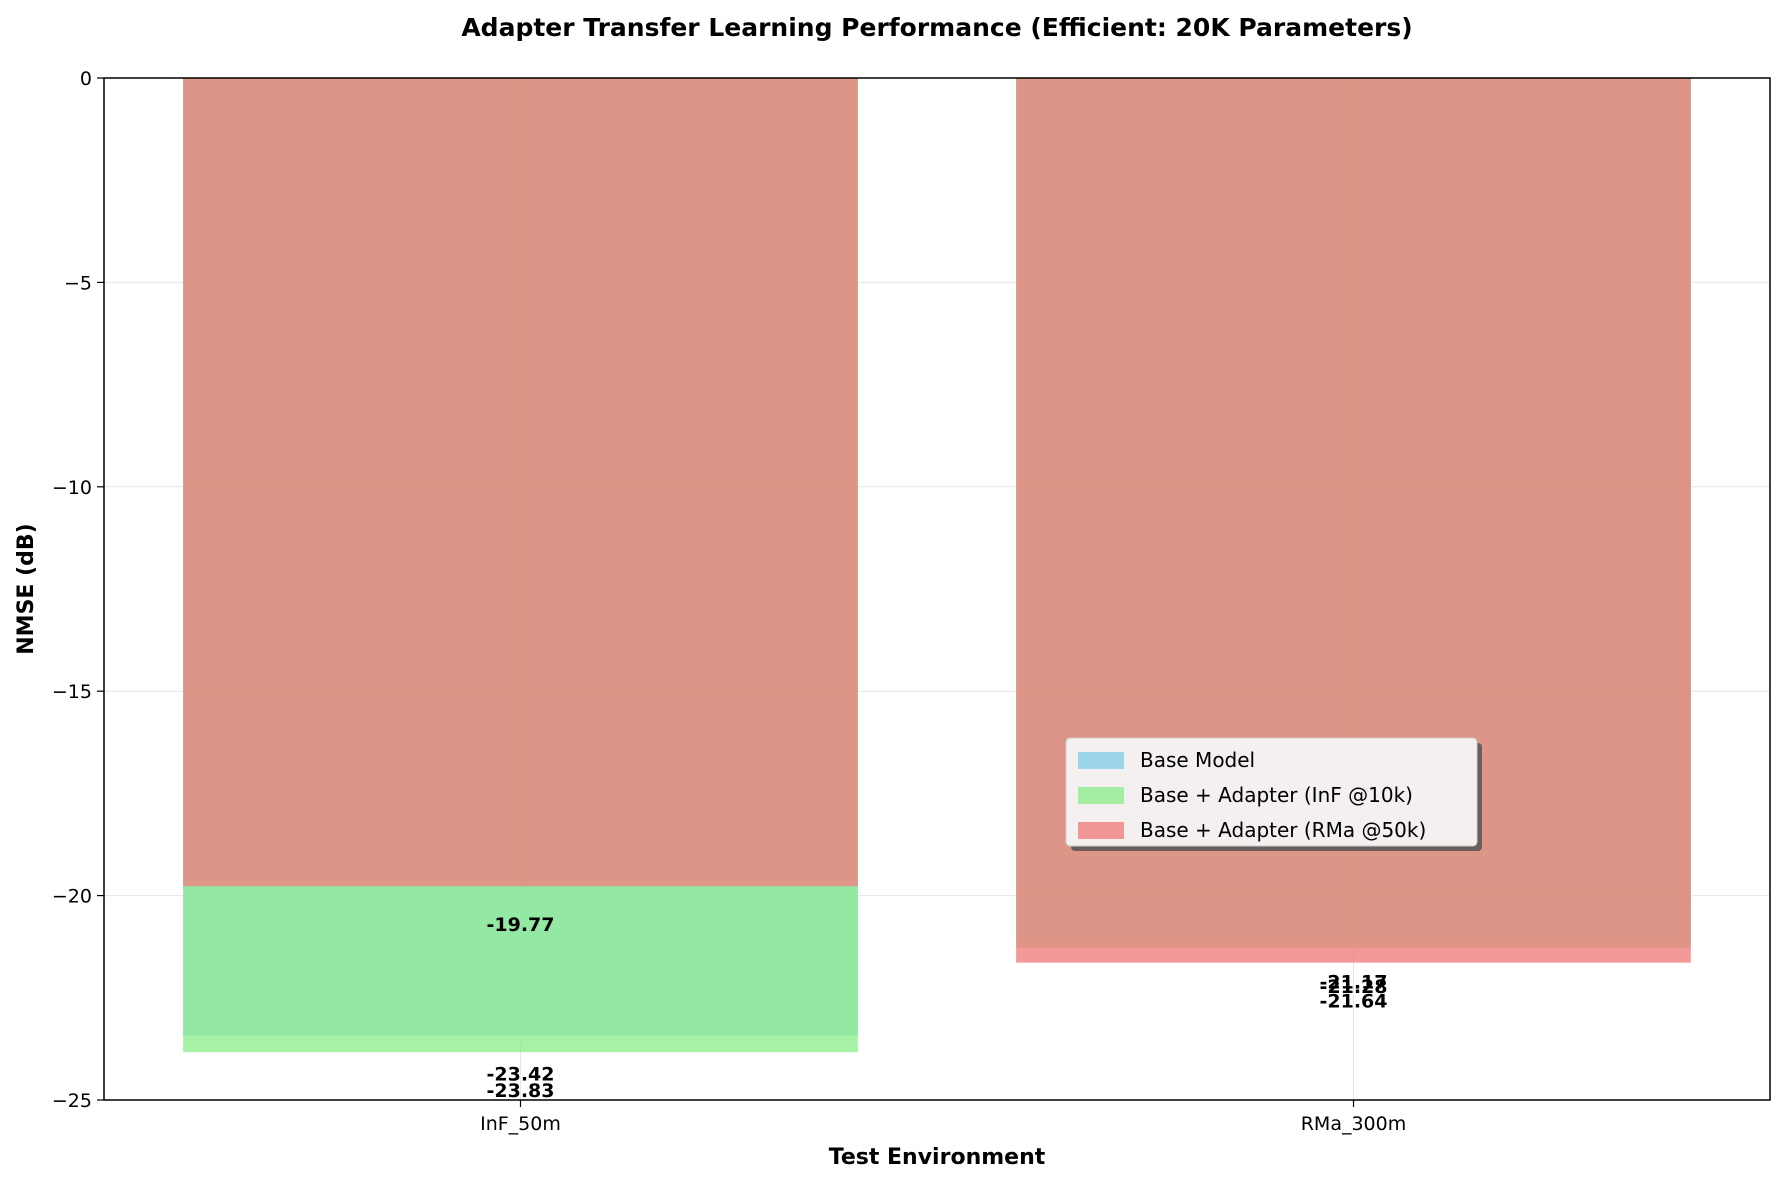  Describe the element at coordinates (1354, 1002) in the screenshot. I see `data-label-series-2-cat-1: -21.64` at that location.